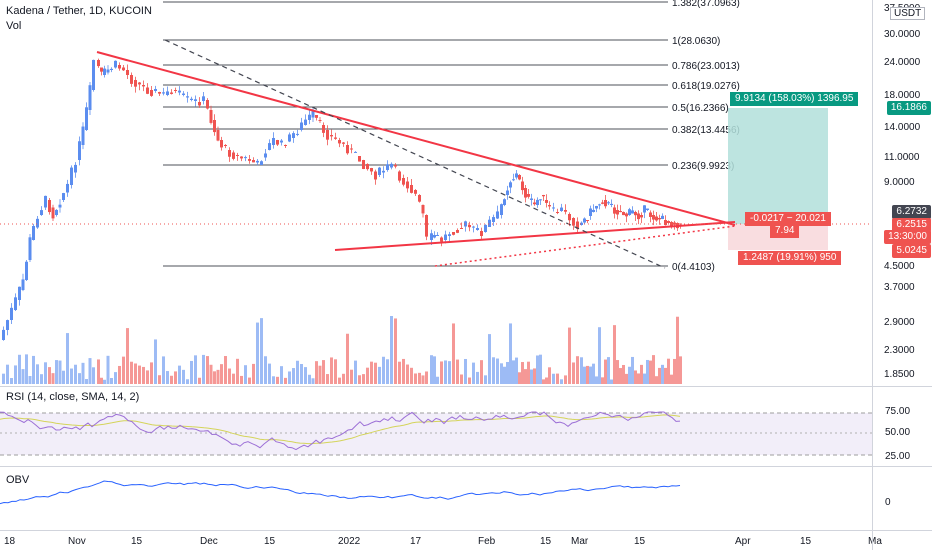  What do you see at coordinates (10, 541) in the screenshot?
I see `time-tick-label: 18` at bounding box center [10, 541].